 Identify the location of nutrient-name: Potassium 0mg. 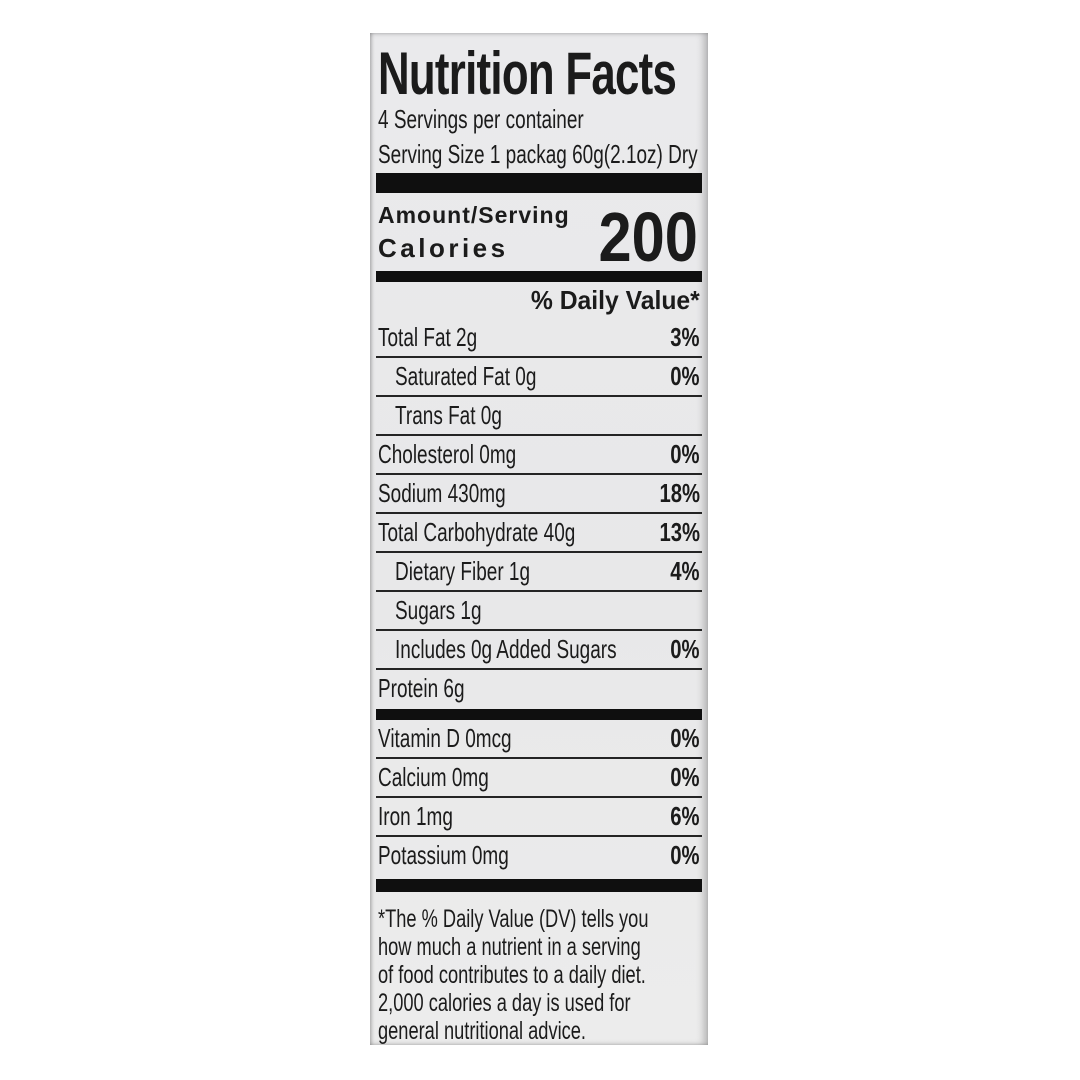
(443, 855).